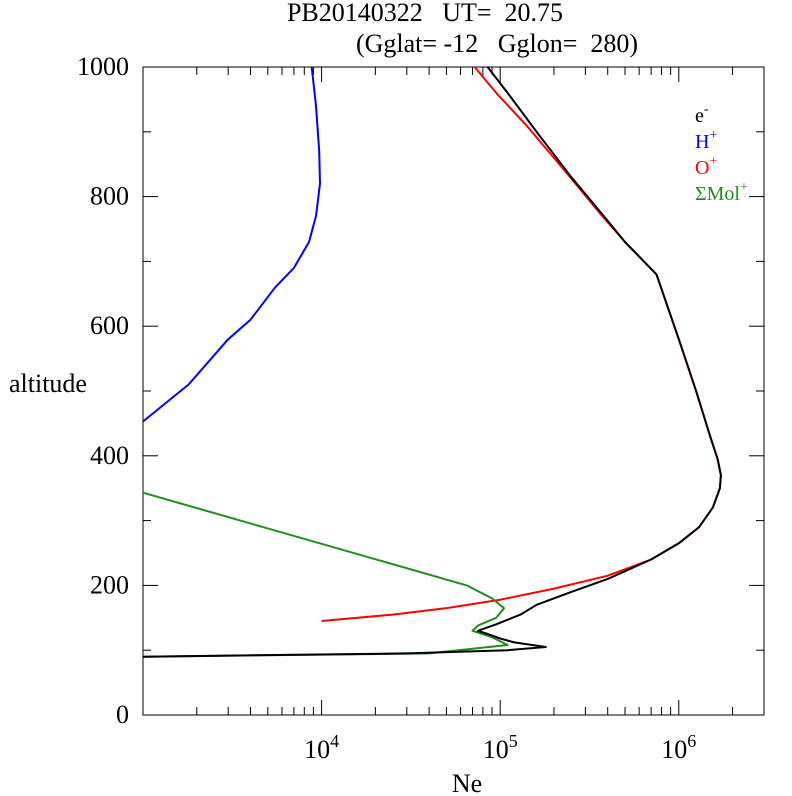 The height and width of the screenshot is (796, 792). Describe the element at coordinates (109, 584) in the screenshot. I see `y-tick-label: 200` at that location.